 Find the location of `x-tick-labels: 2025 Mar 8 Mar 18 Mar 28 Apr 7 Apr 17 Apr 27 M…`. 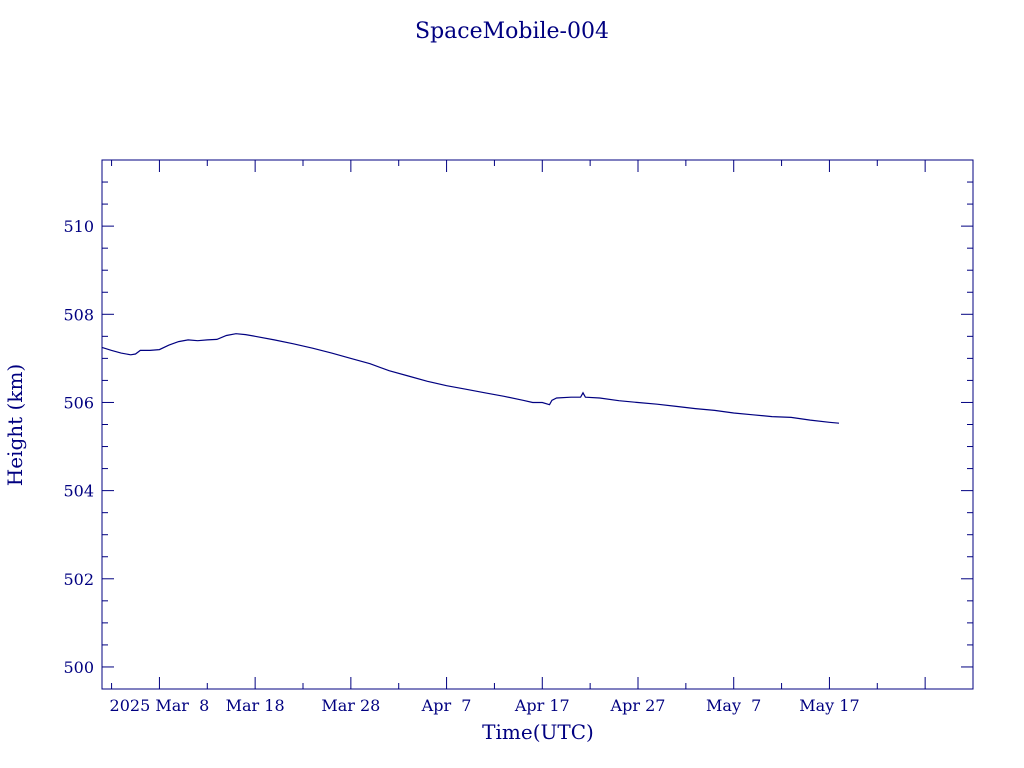

x-tick-labels: 2025 Mar 8 Mar 18 Mar 28 Apr 7 Apr 17 Apr 27 M… is located at coordinates (485, 705).